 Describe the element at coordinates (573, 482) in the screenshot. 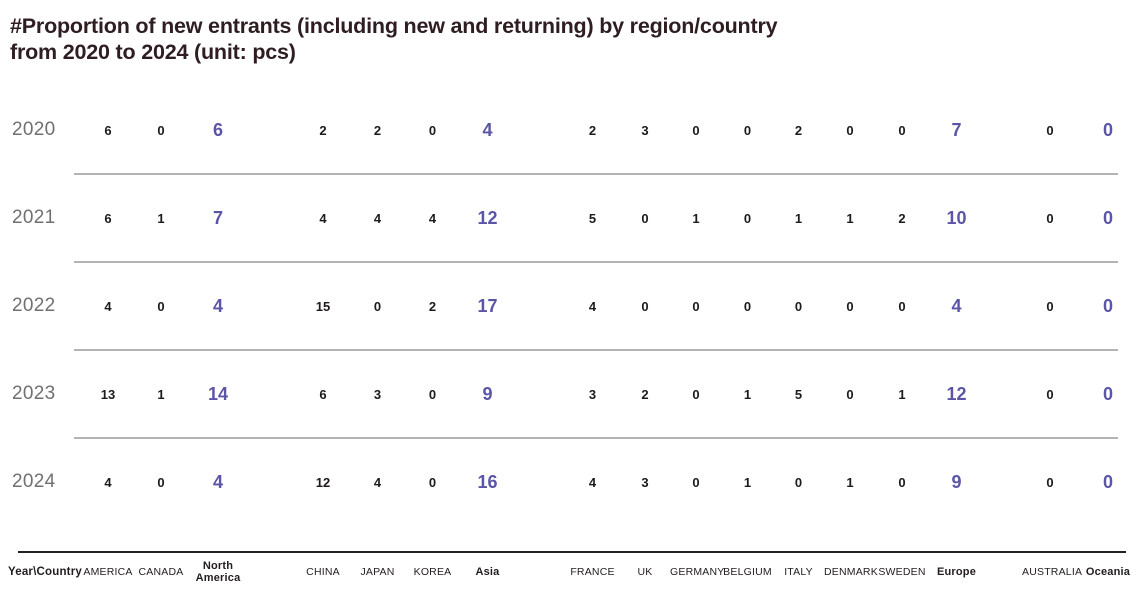

I see `table-row-2024: 2024 4 0 4 12 4 0 16 4 3 0 1 0 1 0 9 0 0` at that location.